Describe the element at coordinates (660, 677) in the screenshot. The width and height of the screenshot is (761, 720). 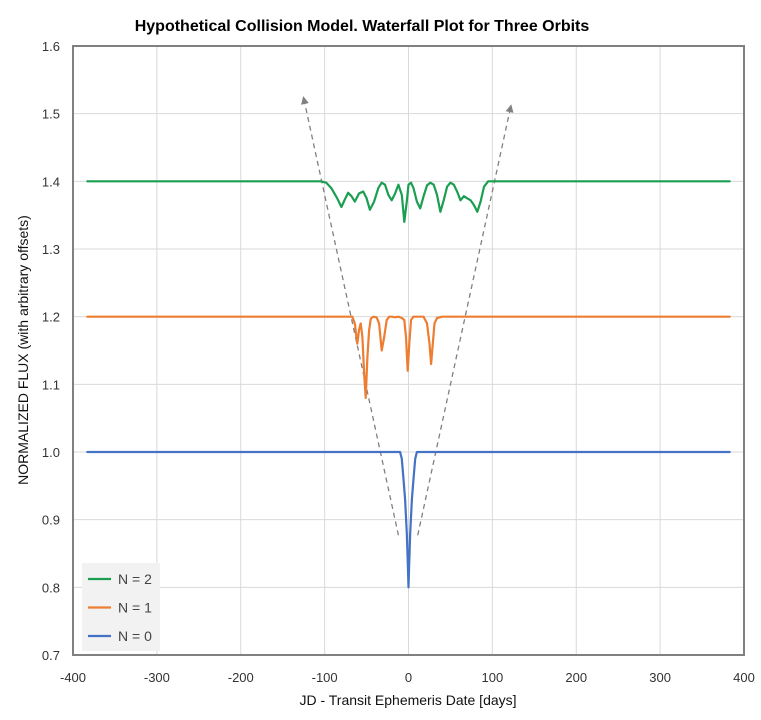
I see `x-tick-label: 300` at that location.